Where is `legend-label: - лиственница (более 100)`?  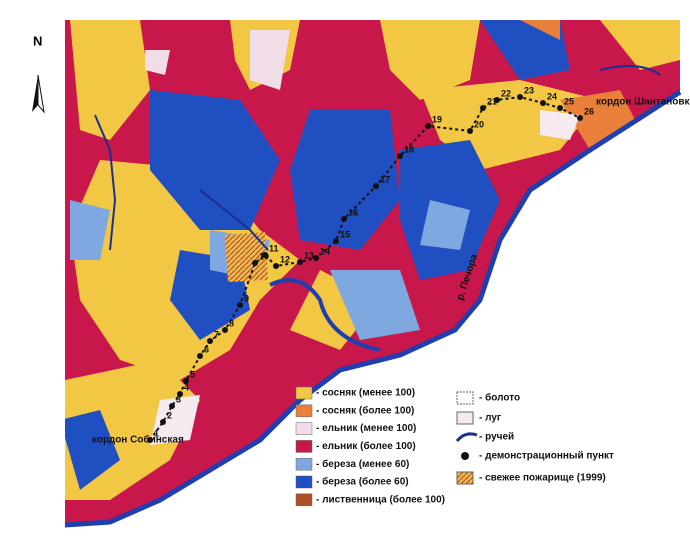
legend-label: - лиственница (более 100) is located at coordinates (380, 499).